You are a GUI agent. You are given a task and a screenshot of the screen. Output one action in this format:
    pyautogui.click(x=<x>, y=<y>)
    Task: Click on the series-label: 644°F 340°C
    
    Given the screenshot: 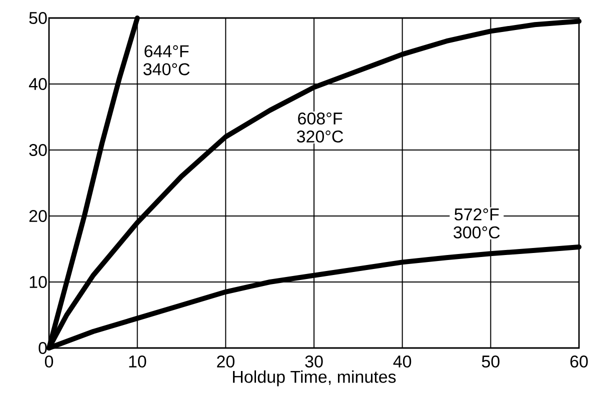 What is the action you would take?
    pyautogui.click(x=166, y=60)
    